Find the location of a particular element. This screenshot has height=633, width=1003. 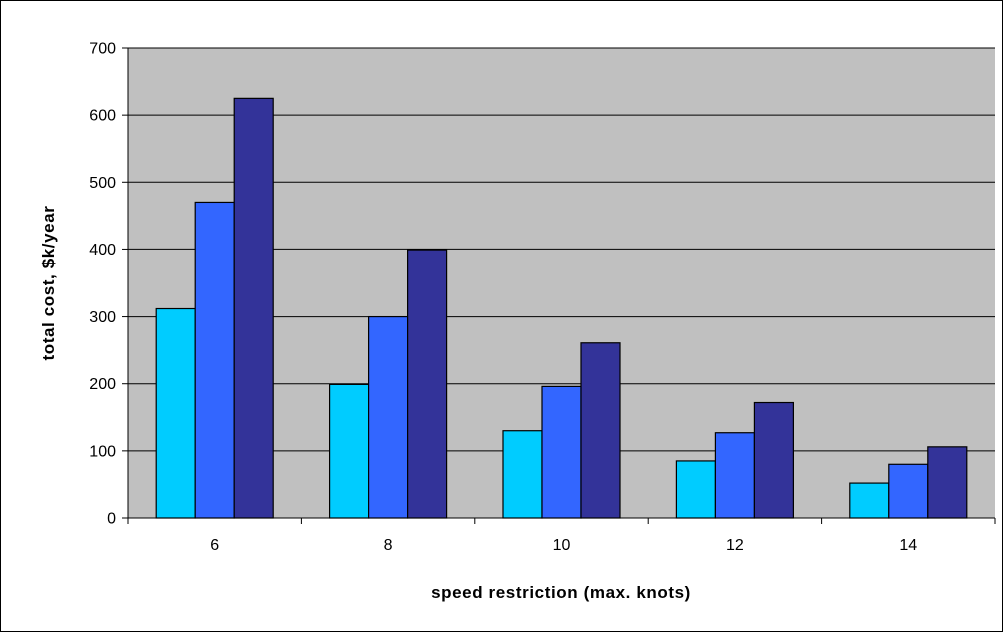

x-tick-label: 14 is located at coordinates (908, 545).